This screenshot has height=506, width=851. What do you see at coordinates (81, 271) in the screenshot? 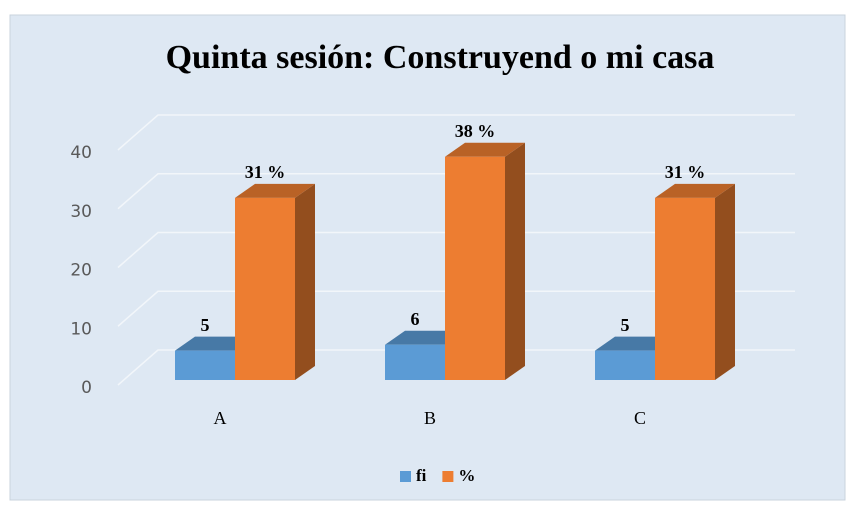
I see `y-tick-label: 20` at bounding box center [81, 271].